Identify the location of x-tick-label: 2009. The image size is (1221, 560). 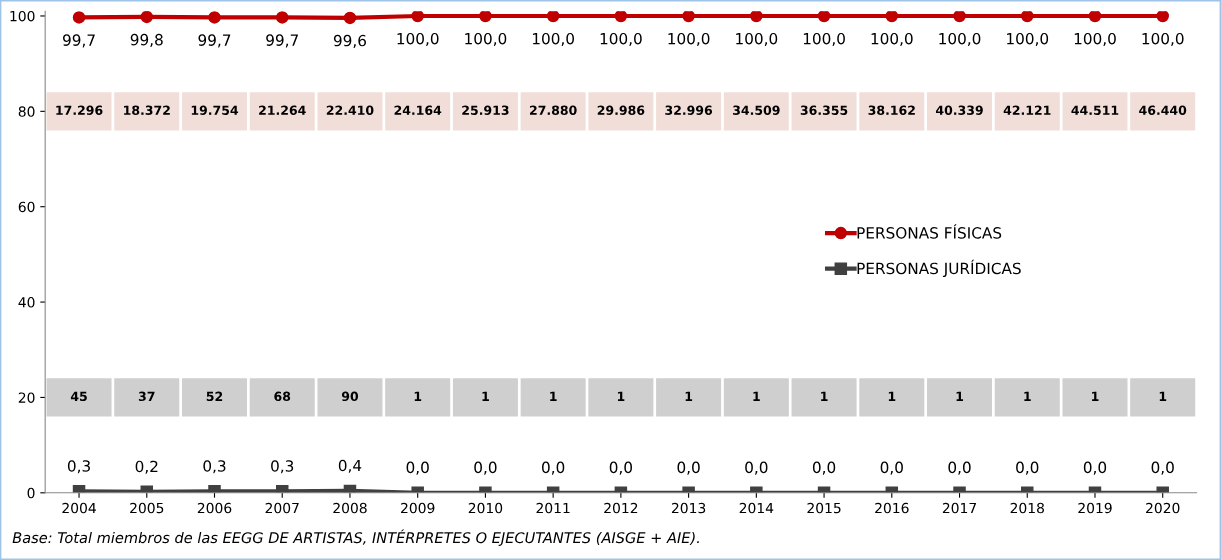
(418, 508).